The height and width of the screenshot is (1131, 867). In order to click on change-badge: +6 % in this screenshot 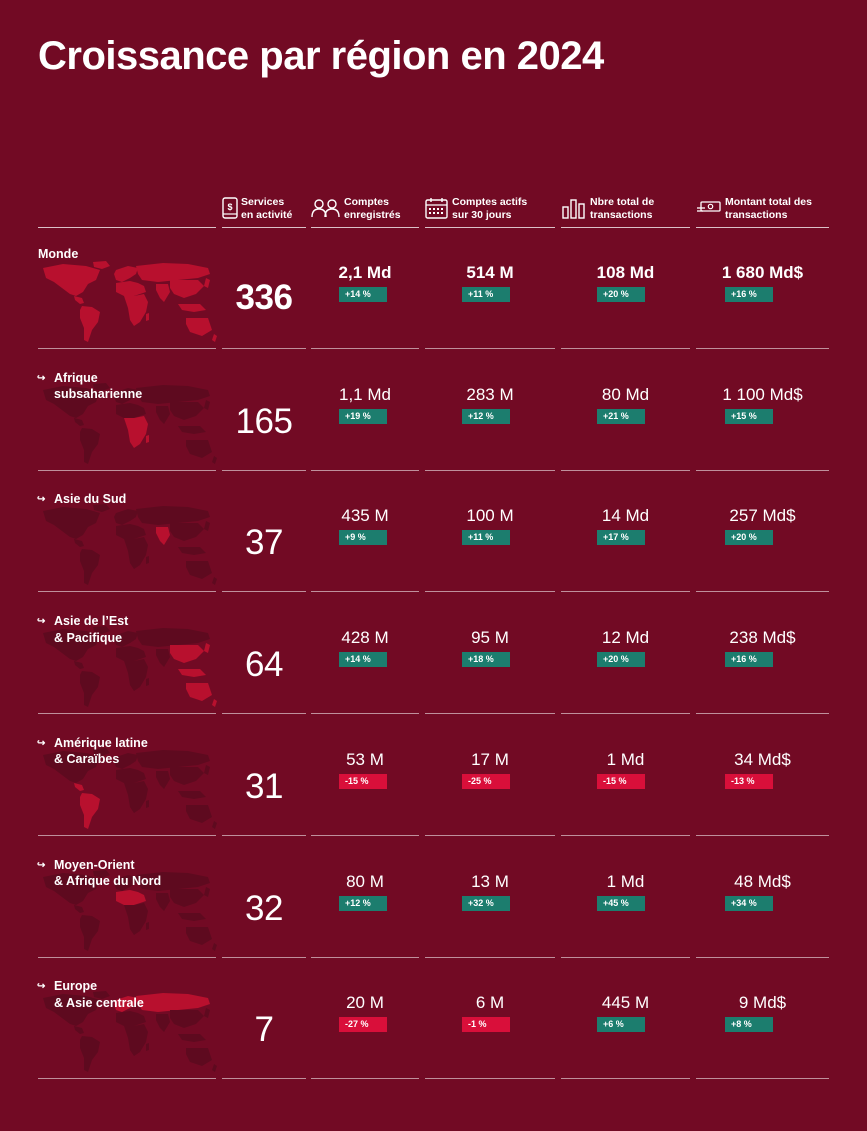, I will do `click(621, 1025)`.